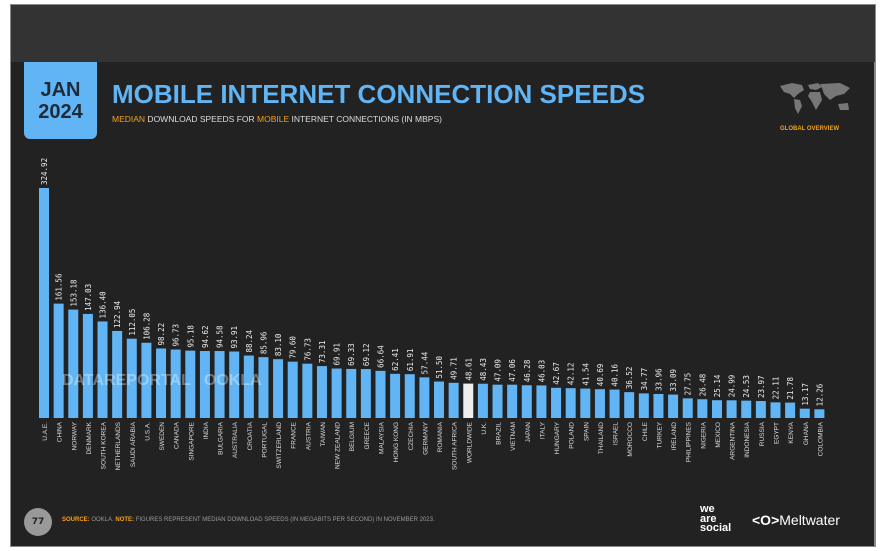 Image resolution: width=880 pixels, height=551 pixels. What do you see at coordinates (629, 378) in the screenshot?
I see `value-label: 36.52` at bounding box center [629, 378].